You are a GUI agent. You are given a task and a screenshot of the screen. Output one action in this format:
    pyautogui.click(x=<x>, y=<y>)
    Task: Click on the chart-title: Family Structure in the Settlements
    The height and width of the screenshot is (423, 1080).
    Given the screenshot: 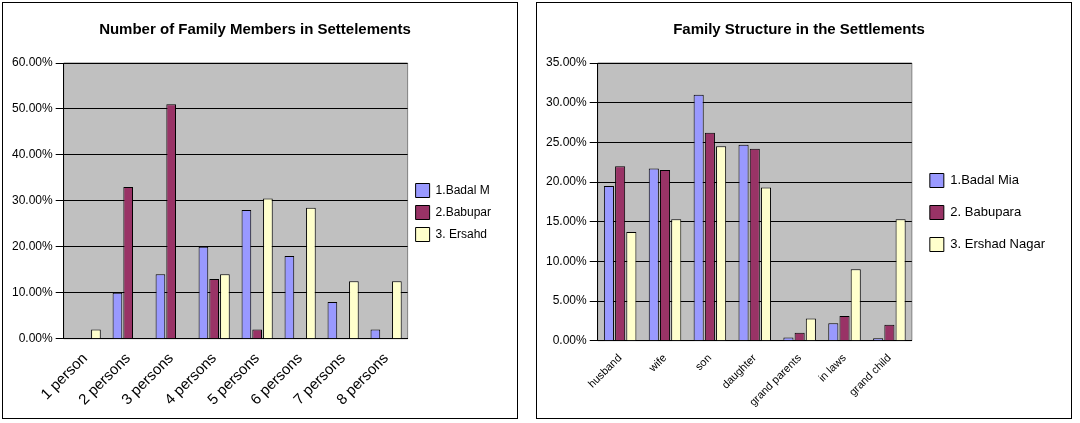 What is the action you would take?
    pyautogui.click(x=799, y=29)
    